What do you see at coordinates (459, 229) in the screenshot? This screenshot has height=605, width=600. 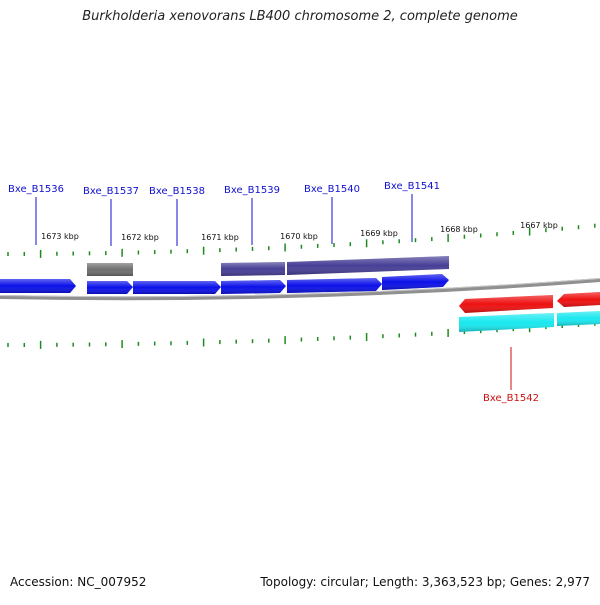 I see `scale-label: 1668 kbp` at bounding box center [459, 229].